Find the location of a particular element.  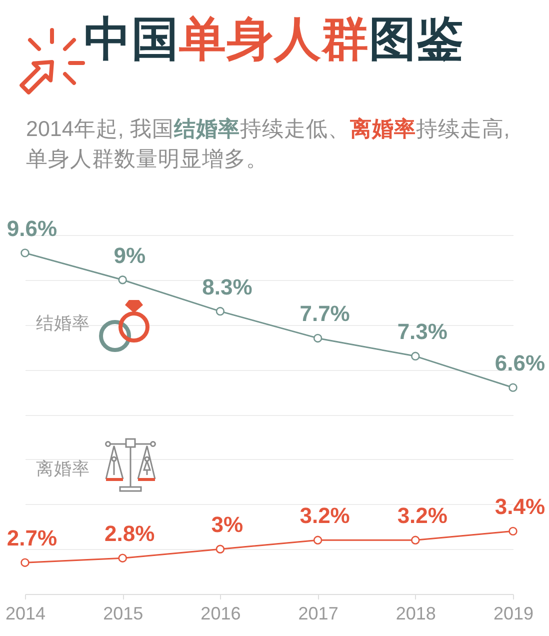

data-label: 3.4% is located at coordinates (520, 507).